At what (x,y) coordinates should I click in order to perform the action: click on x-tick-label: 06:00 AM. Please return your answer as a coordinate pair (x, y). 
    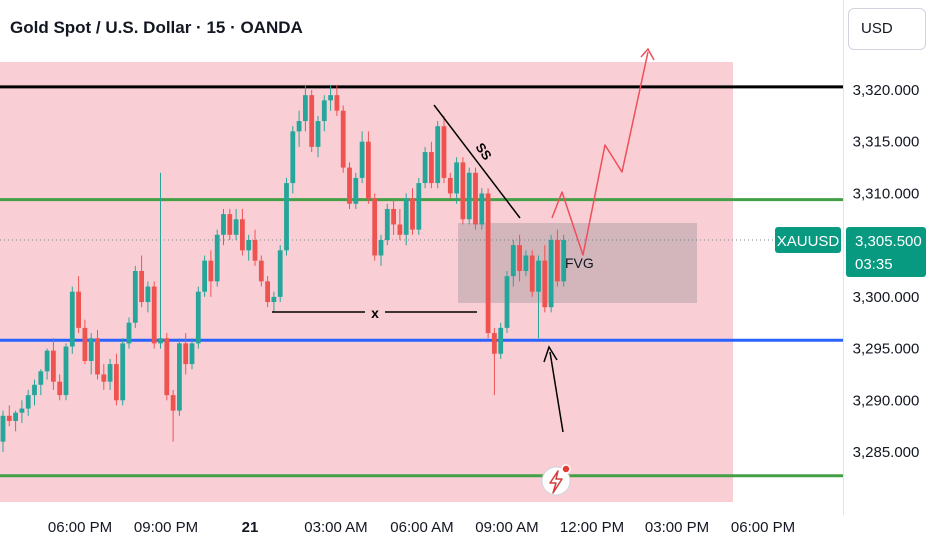
    Looking at the image, I should click on (421, 527).